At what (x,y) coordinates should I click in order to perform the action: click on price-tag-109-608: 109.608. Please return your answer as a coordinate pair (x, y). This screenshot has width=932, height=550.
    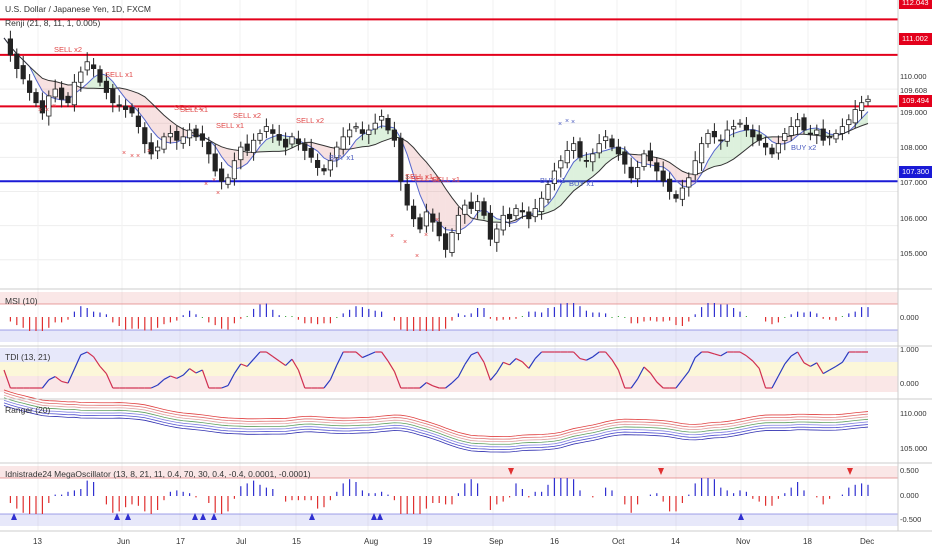
    Looking at the image, I should click on (914, 90).